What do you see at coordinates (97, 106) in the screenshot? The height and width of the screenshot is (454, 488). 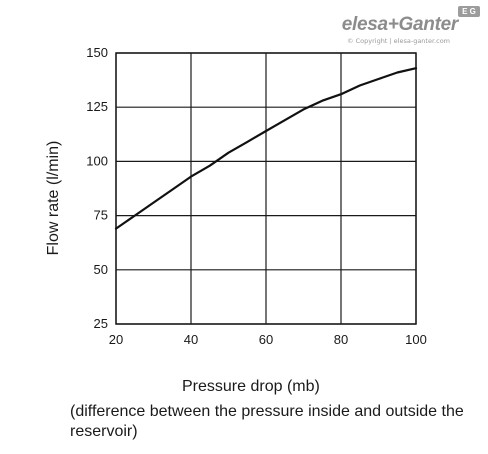 I see `y-tick-label: 125` at bounding box center [97, 106].